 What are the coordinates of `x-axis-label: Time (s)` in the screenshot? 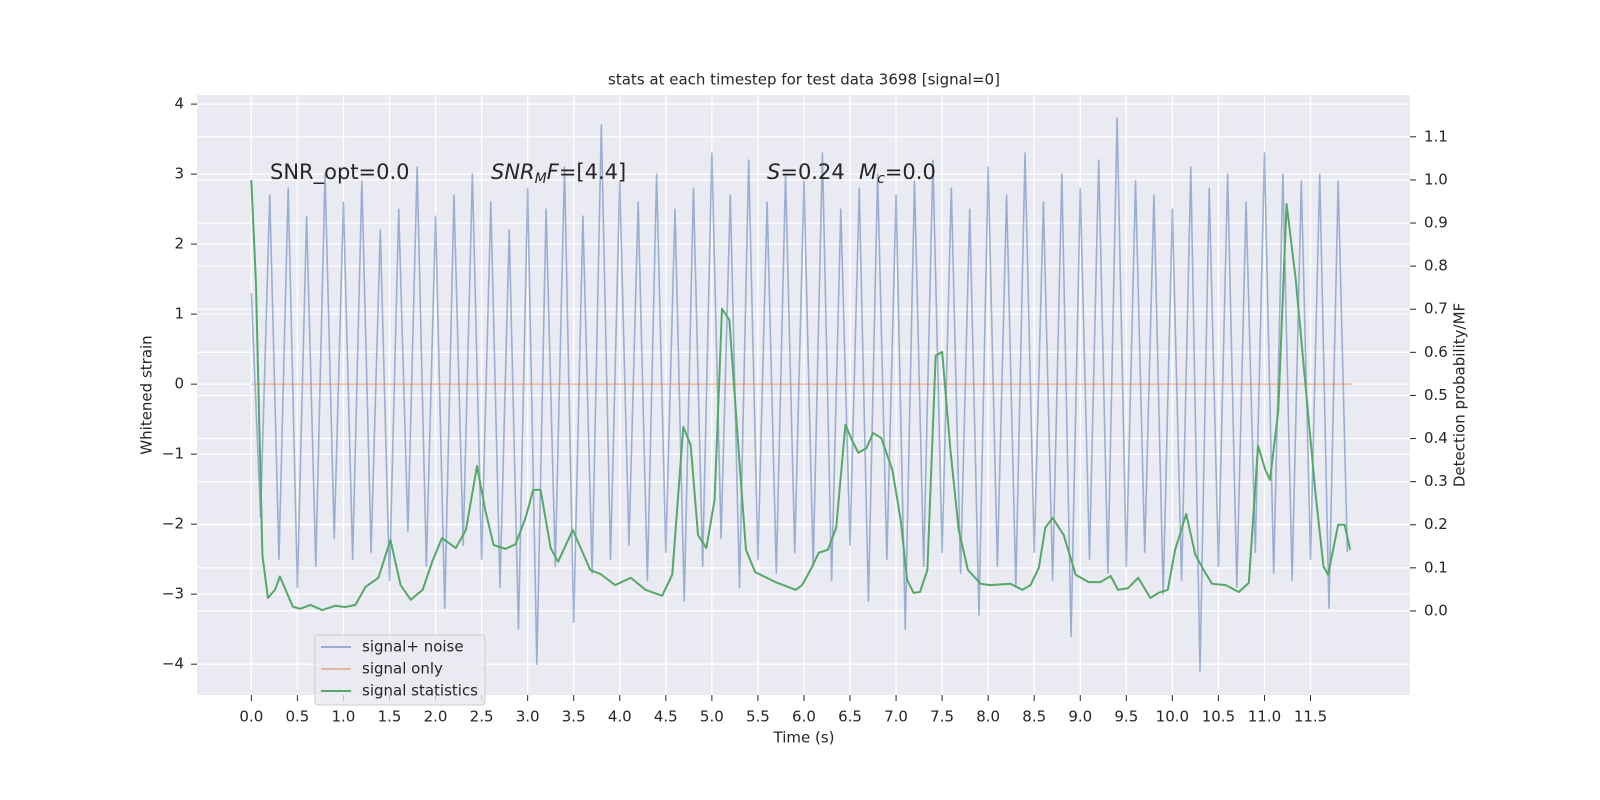 It's located at (804, 738).